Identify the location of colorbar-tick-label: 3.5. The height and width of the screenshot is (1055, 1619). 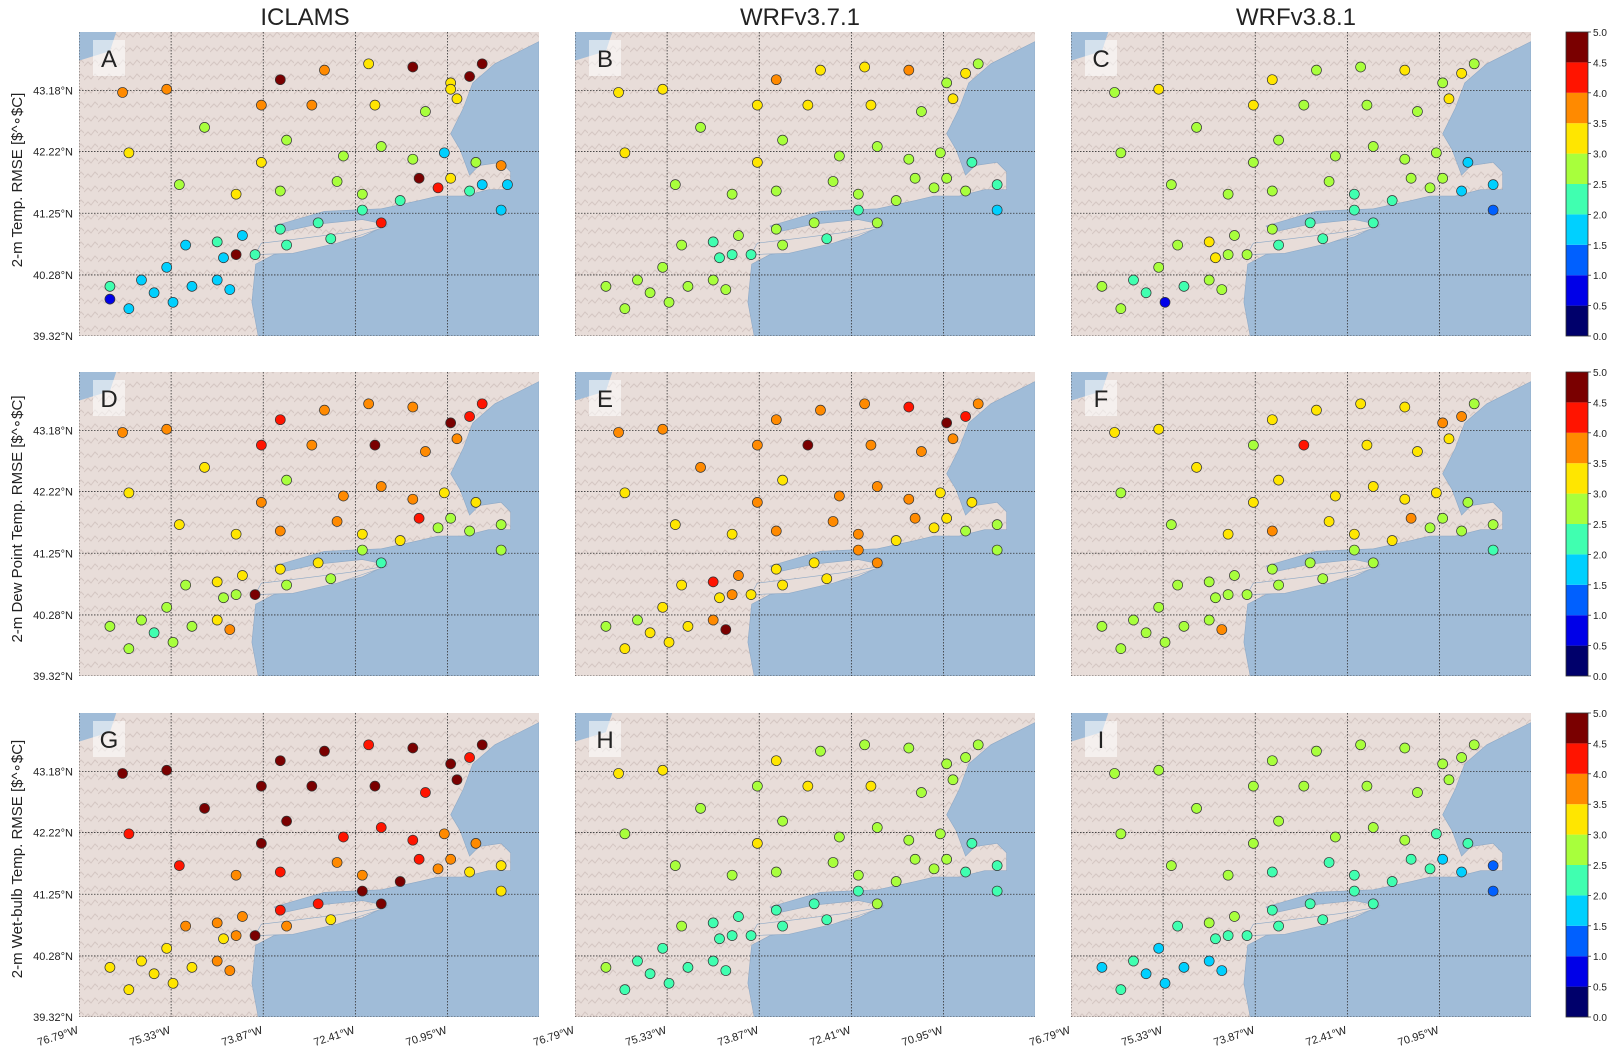
(1600, 124).